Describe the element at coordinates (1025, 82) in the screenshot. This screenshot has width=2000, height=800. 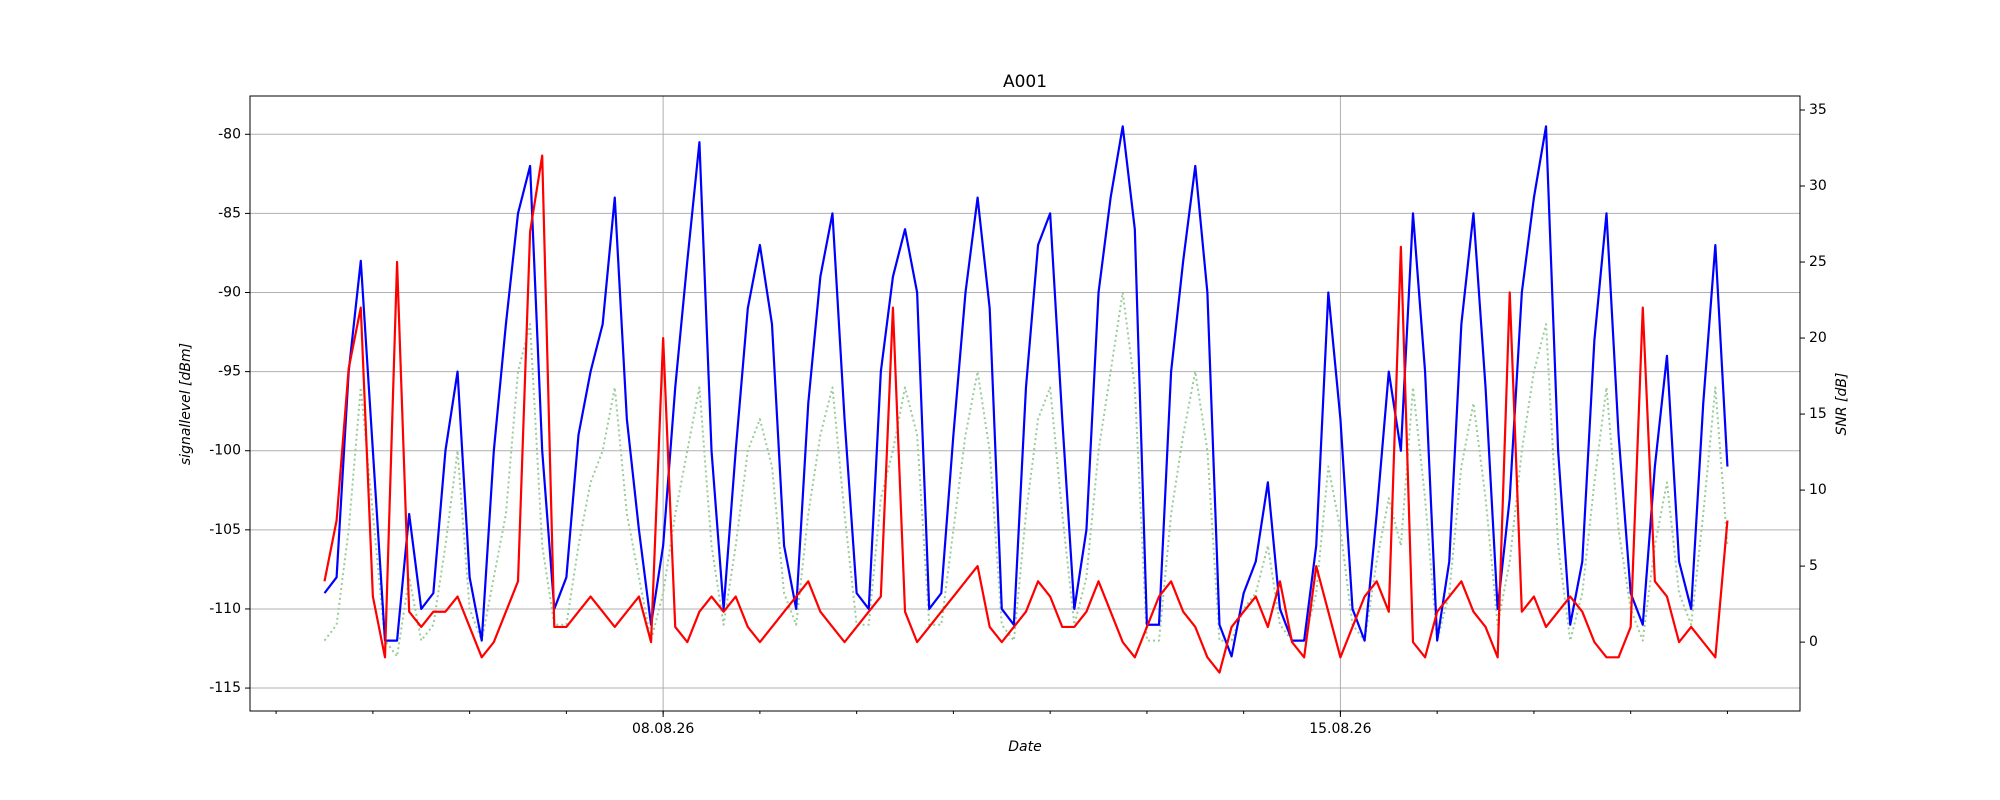
I see `chart-title: A001` at that location.